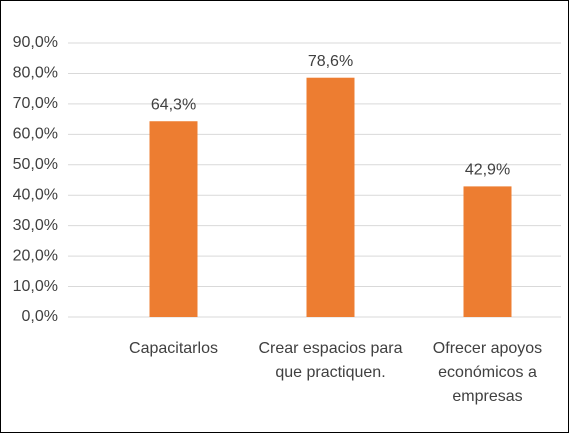 The image size is (569, 433). I want to click on x-tick-label: Crear espacios para que practiquen., so click(330, 360).